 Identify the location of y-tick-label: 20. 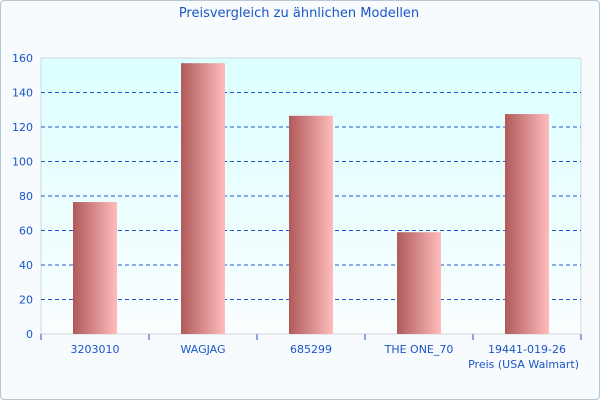
(26, 300).